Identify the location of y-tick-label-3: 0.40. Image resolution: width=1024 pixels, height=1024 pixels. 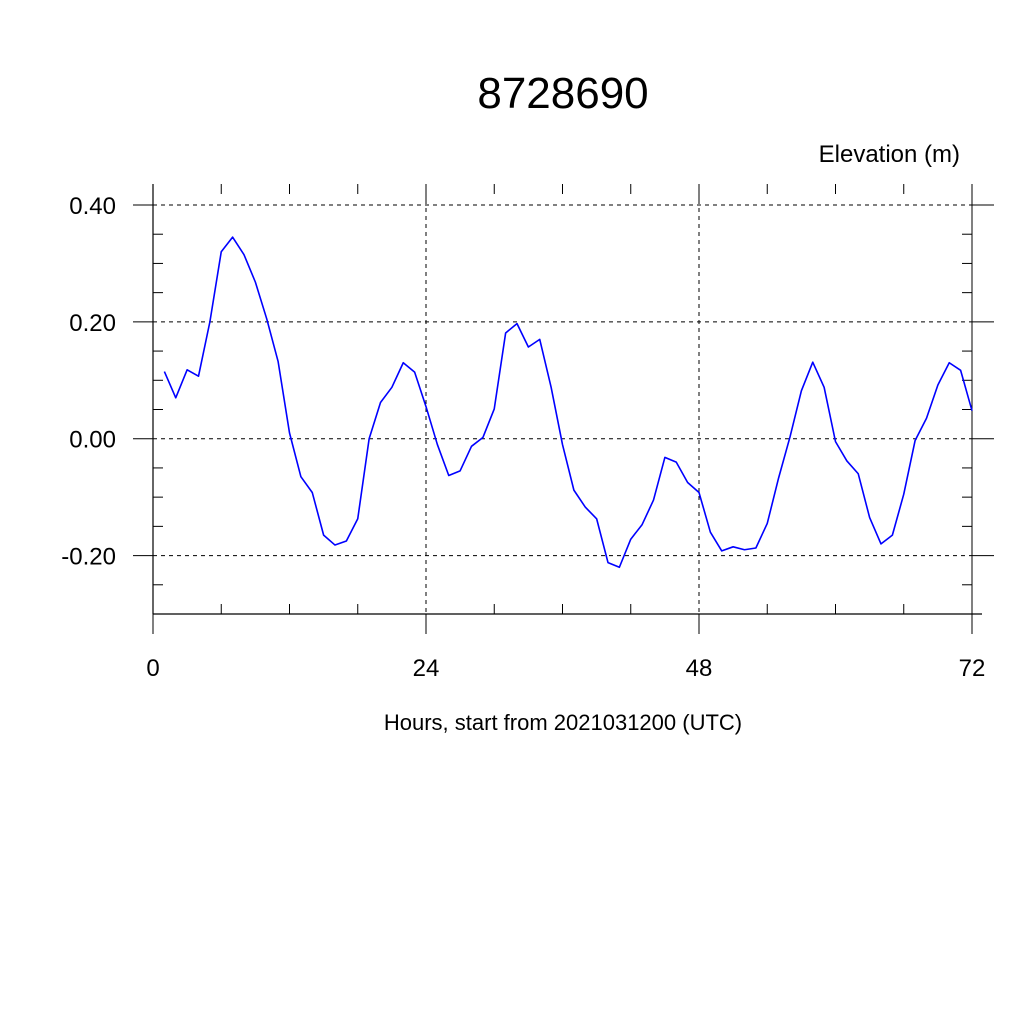
(92, 206).